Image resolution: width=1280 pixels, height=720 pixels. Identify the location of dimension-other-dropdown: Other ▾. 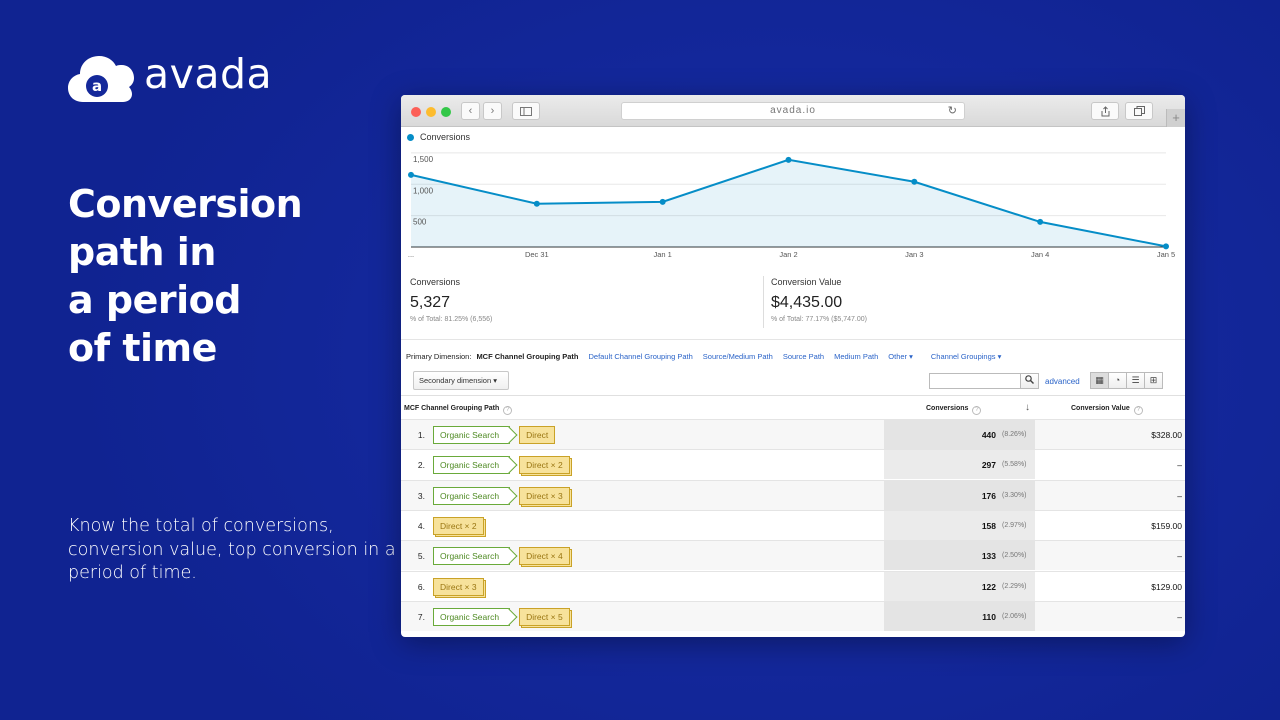
(900, 356).